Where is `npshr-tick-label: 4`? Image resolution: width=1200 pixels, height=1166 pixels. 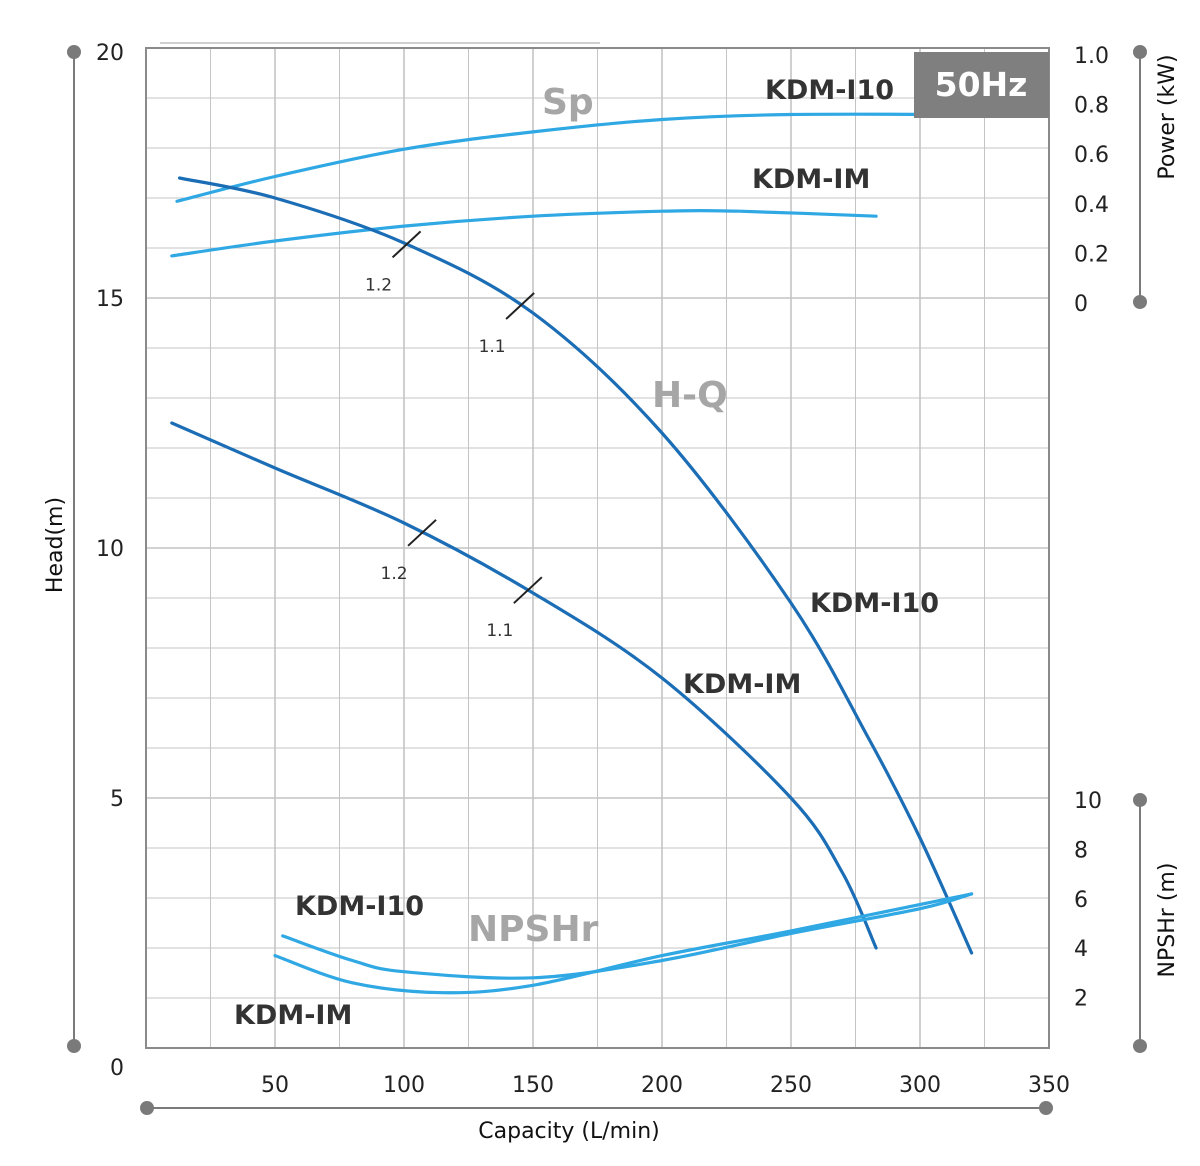
npshr-tick-label: 4 is located at coordinates (1081, 949).